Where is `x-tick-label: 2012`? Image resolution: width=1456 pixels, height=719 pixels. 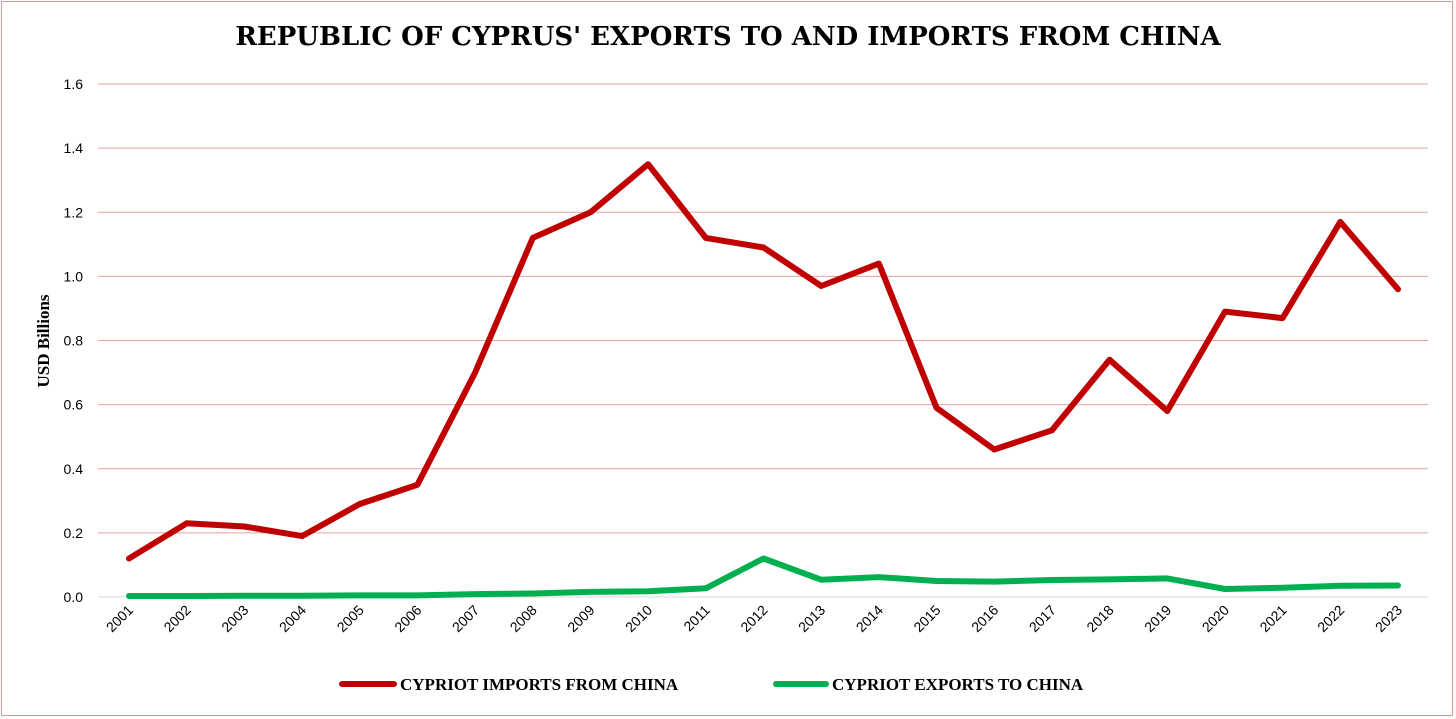 x-tick-label: 2012 is located at coordinates (753, 618).